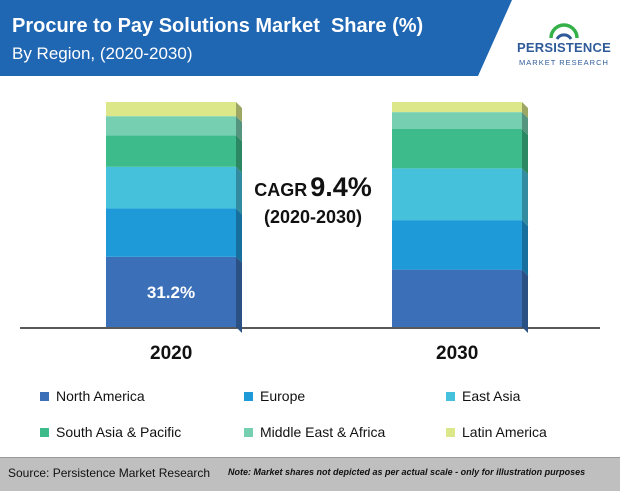 This screenshot has height=491, width=620. What do you see at coordinates (457, 120) in the screenshot?
I see `bar-2030-middle-east-africa` at bounding box center [457, 120].